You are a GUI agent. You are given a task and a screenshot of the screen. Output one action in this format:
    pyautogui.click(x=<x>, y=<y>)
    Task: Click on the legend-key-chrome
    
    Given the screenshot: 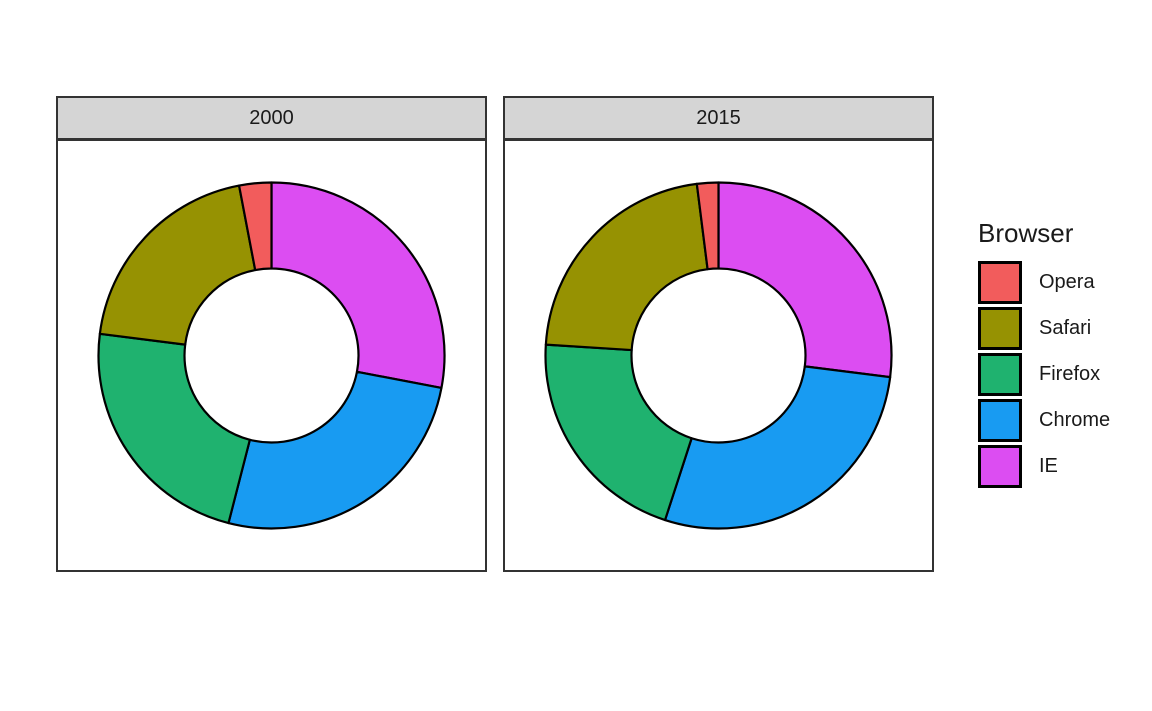 What is the action you would take?
    pyautogui.click(x=1000, y=420)
    